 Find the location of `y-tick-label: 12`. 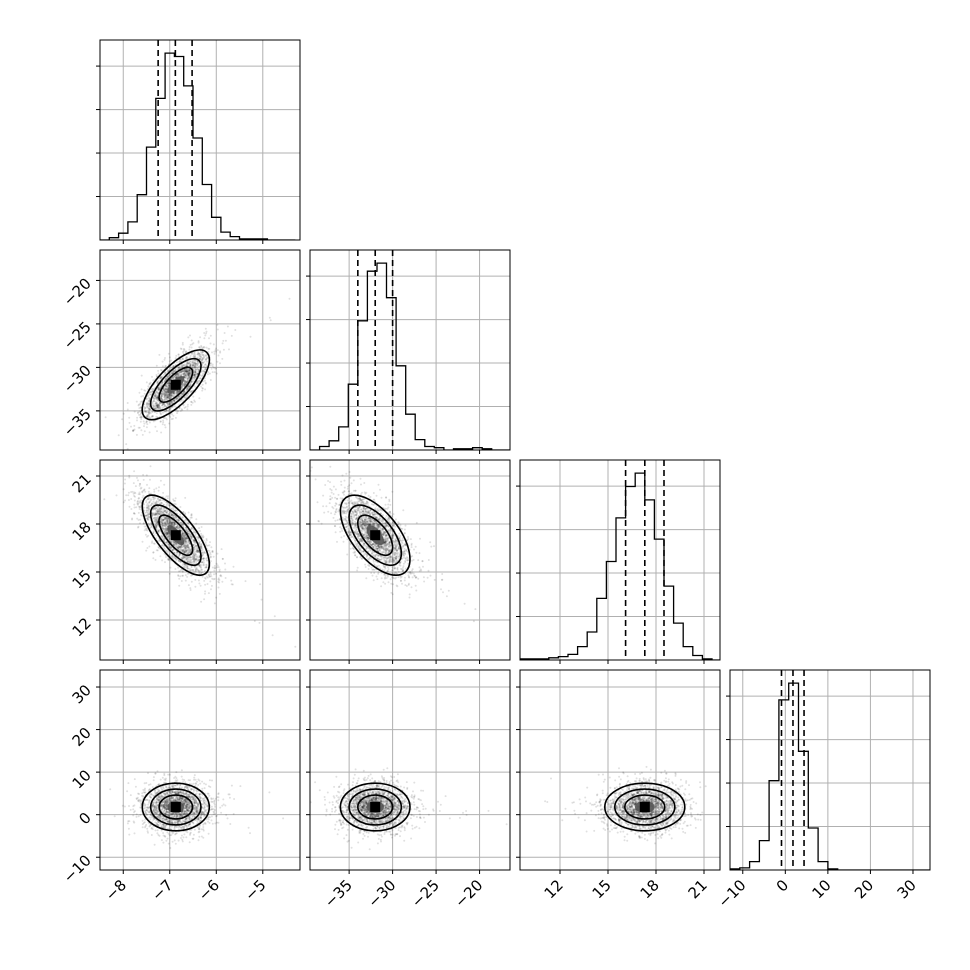

y-tick-label: 12 is located at coordinates (82, 627).